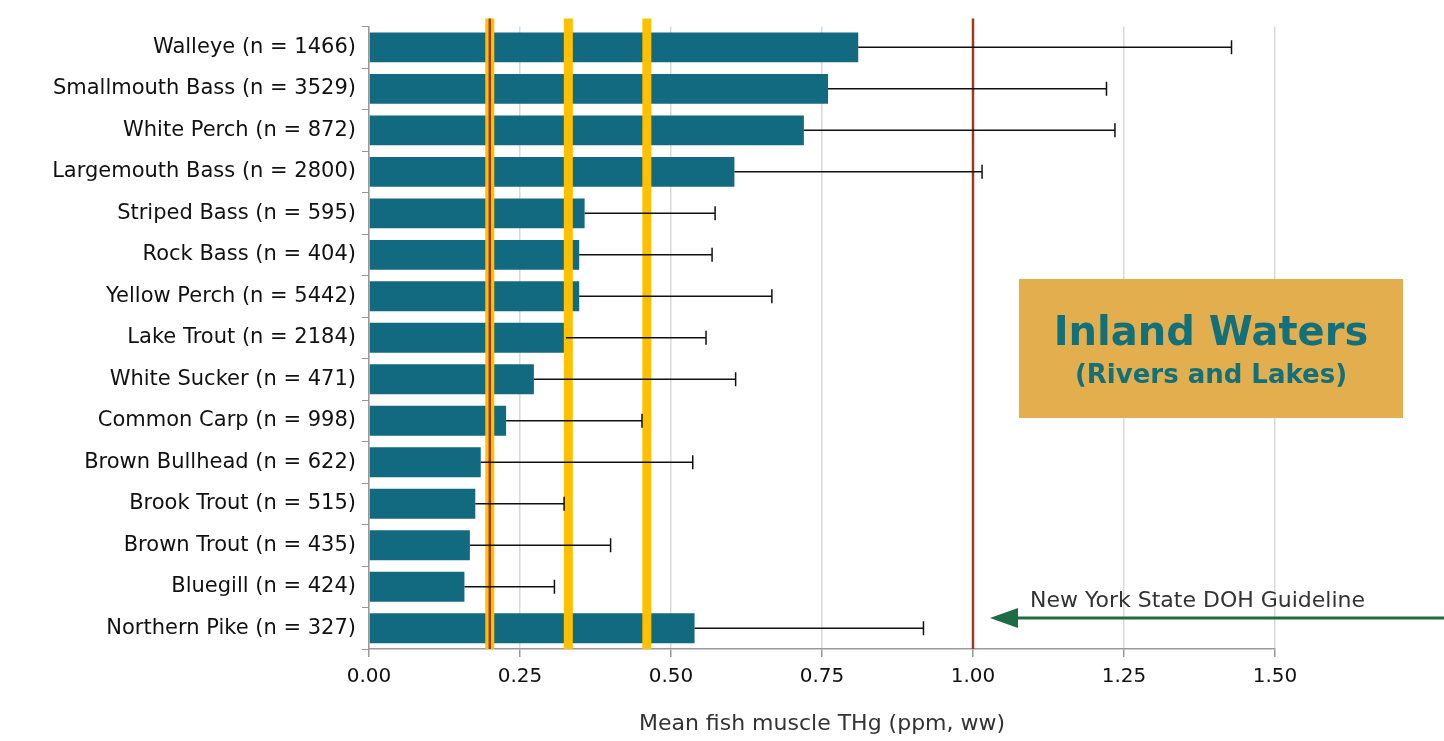  I want to click on x-tick-label: 1.00, so click(973, 675).